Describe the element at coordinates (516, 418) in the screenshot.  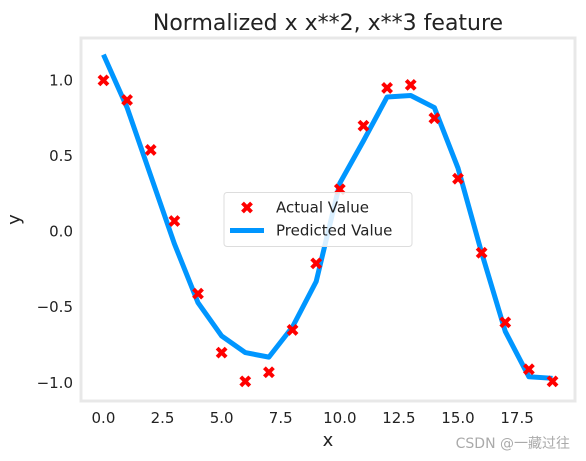
I see `x-tick-label: 17.5` at that location.